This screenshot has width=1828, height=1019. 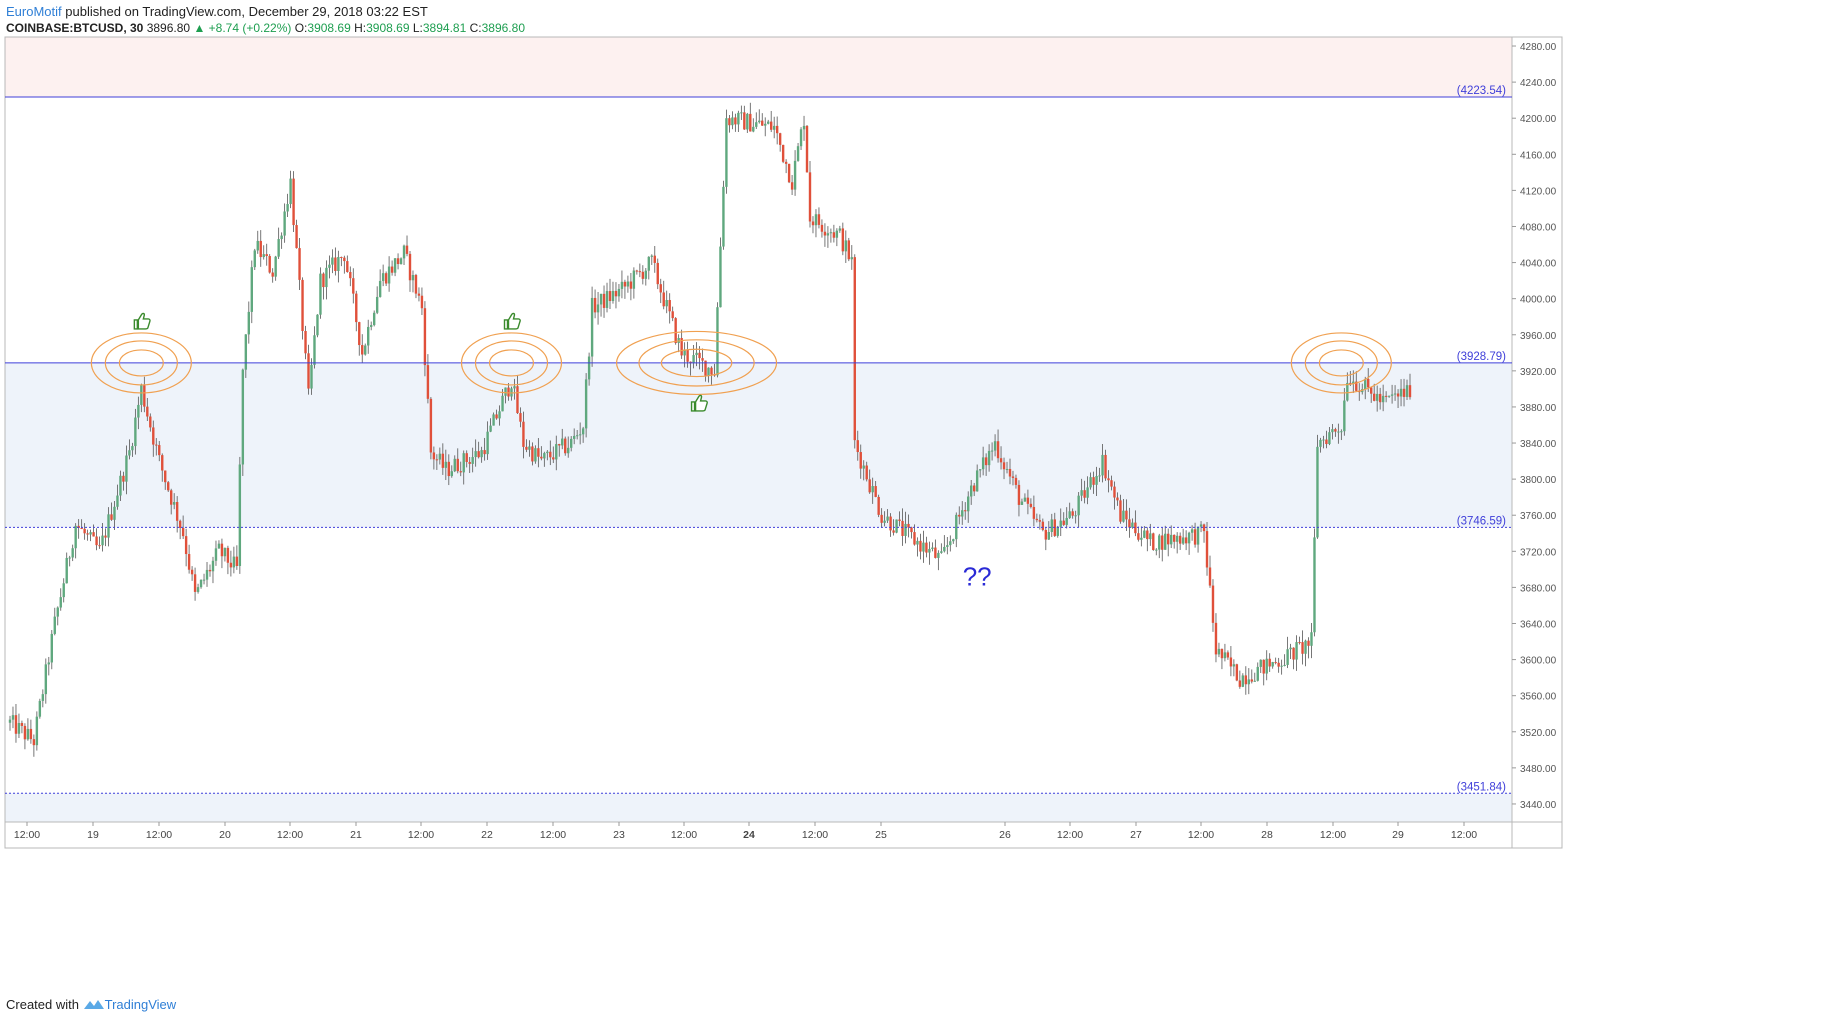 I want to click on x-tick-label: 29, so click(x=1398, y=835).